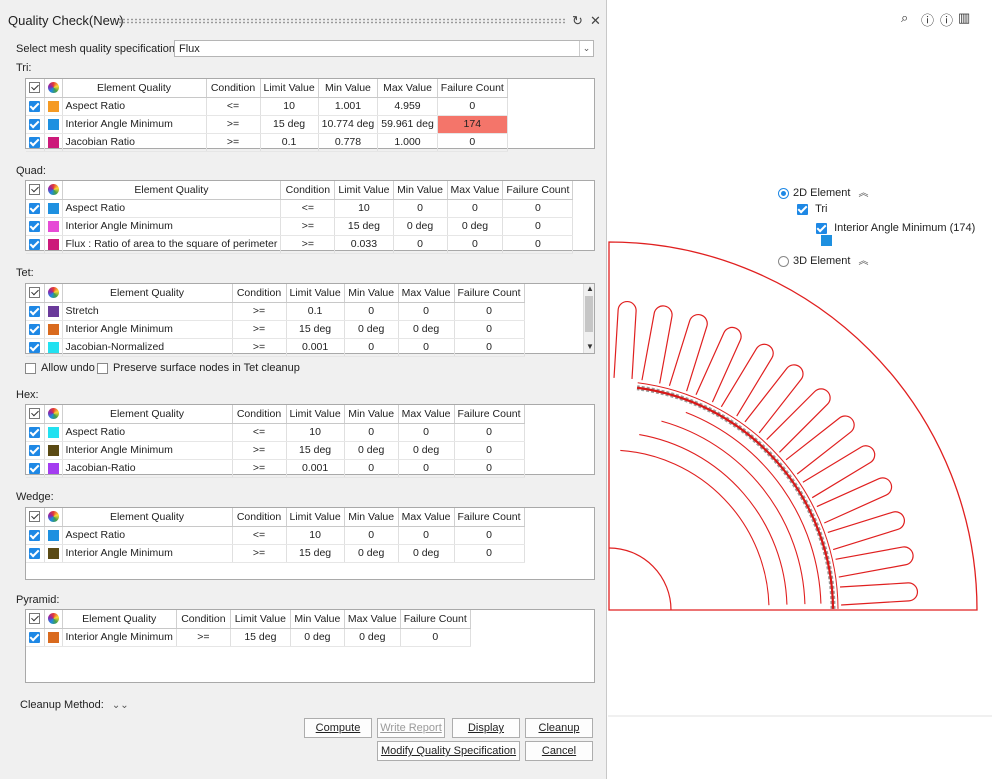 The width and height of the screenshot is (992, 779). Describe the element at coordinates (364, 244) in the screenshot. I see `cell-limit: 0.033` at that location.